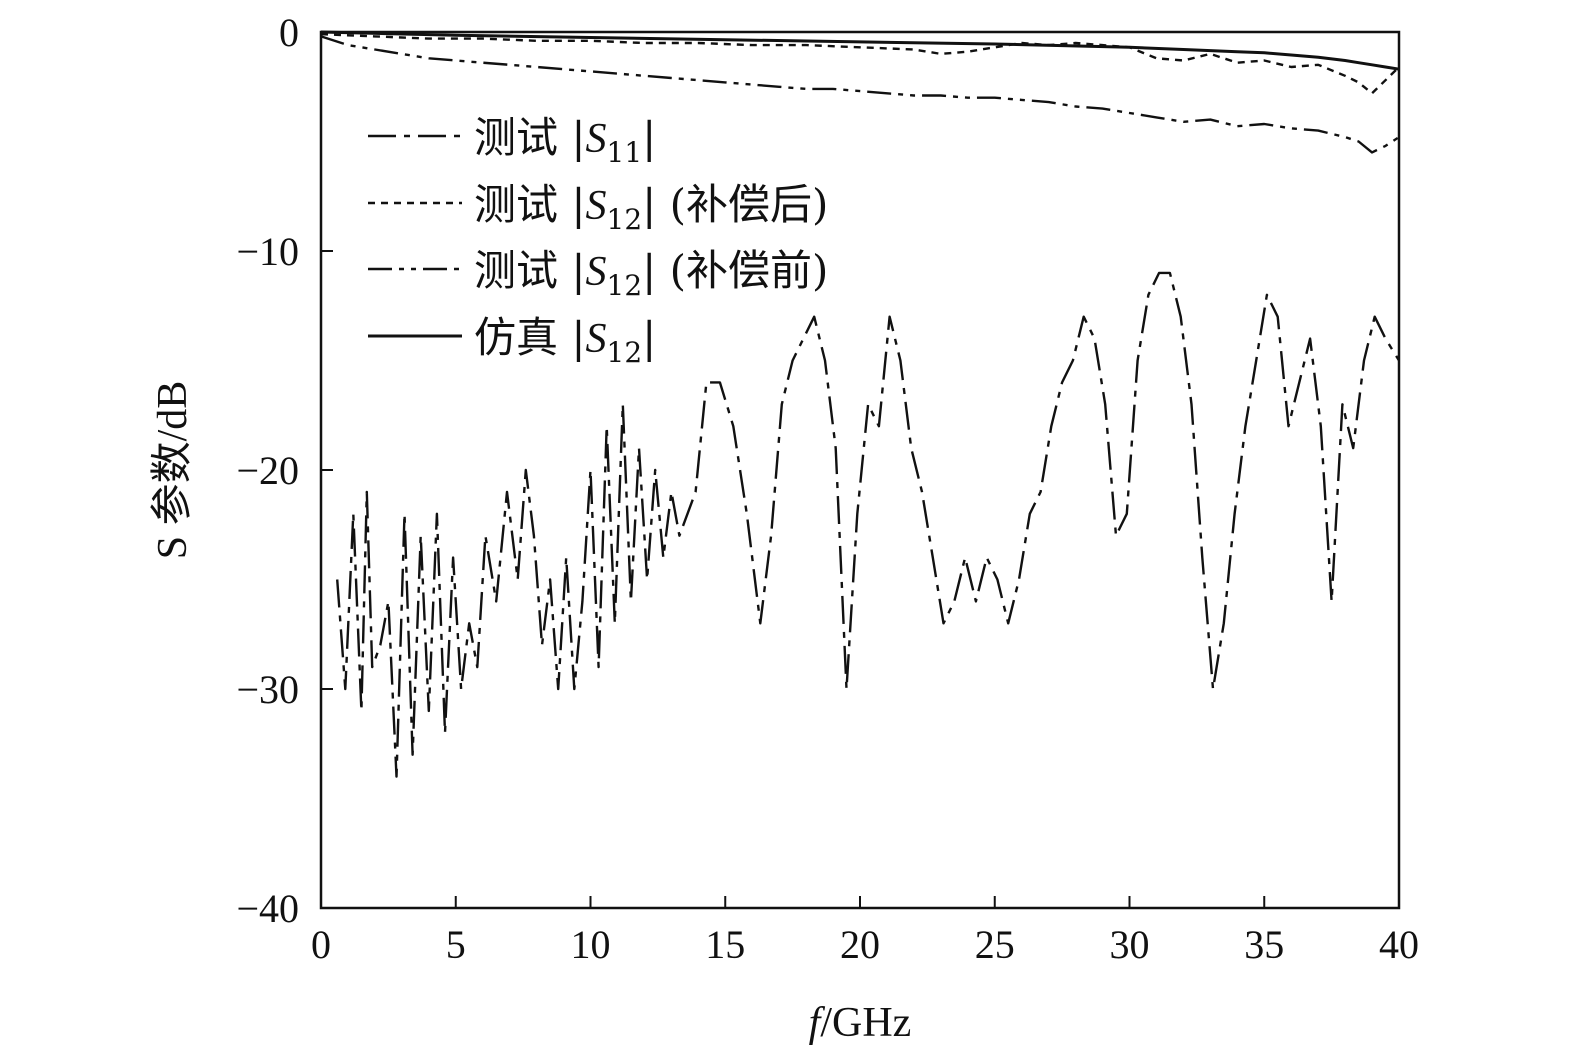  I want to click on y-tick-label: 0, so click(289, 32).